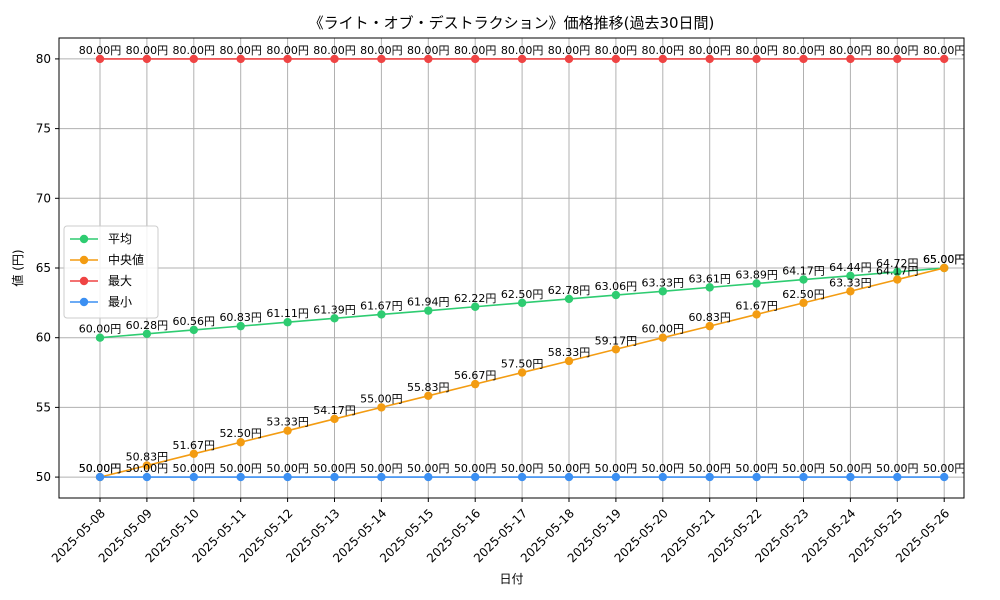  Describe the element at coordinates (709, 278) in the screenshot. I see `data-label: 63.61円` at that location.